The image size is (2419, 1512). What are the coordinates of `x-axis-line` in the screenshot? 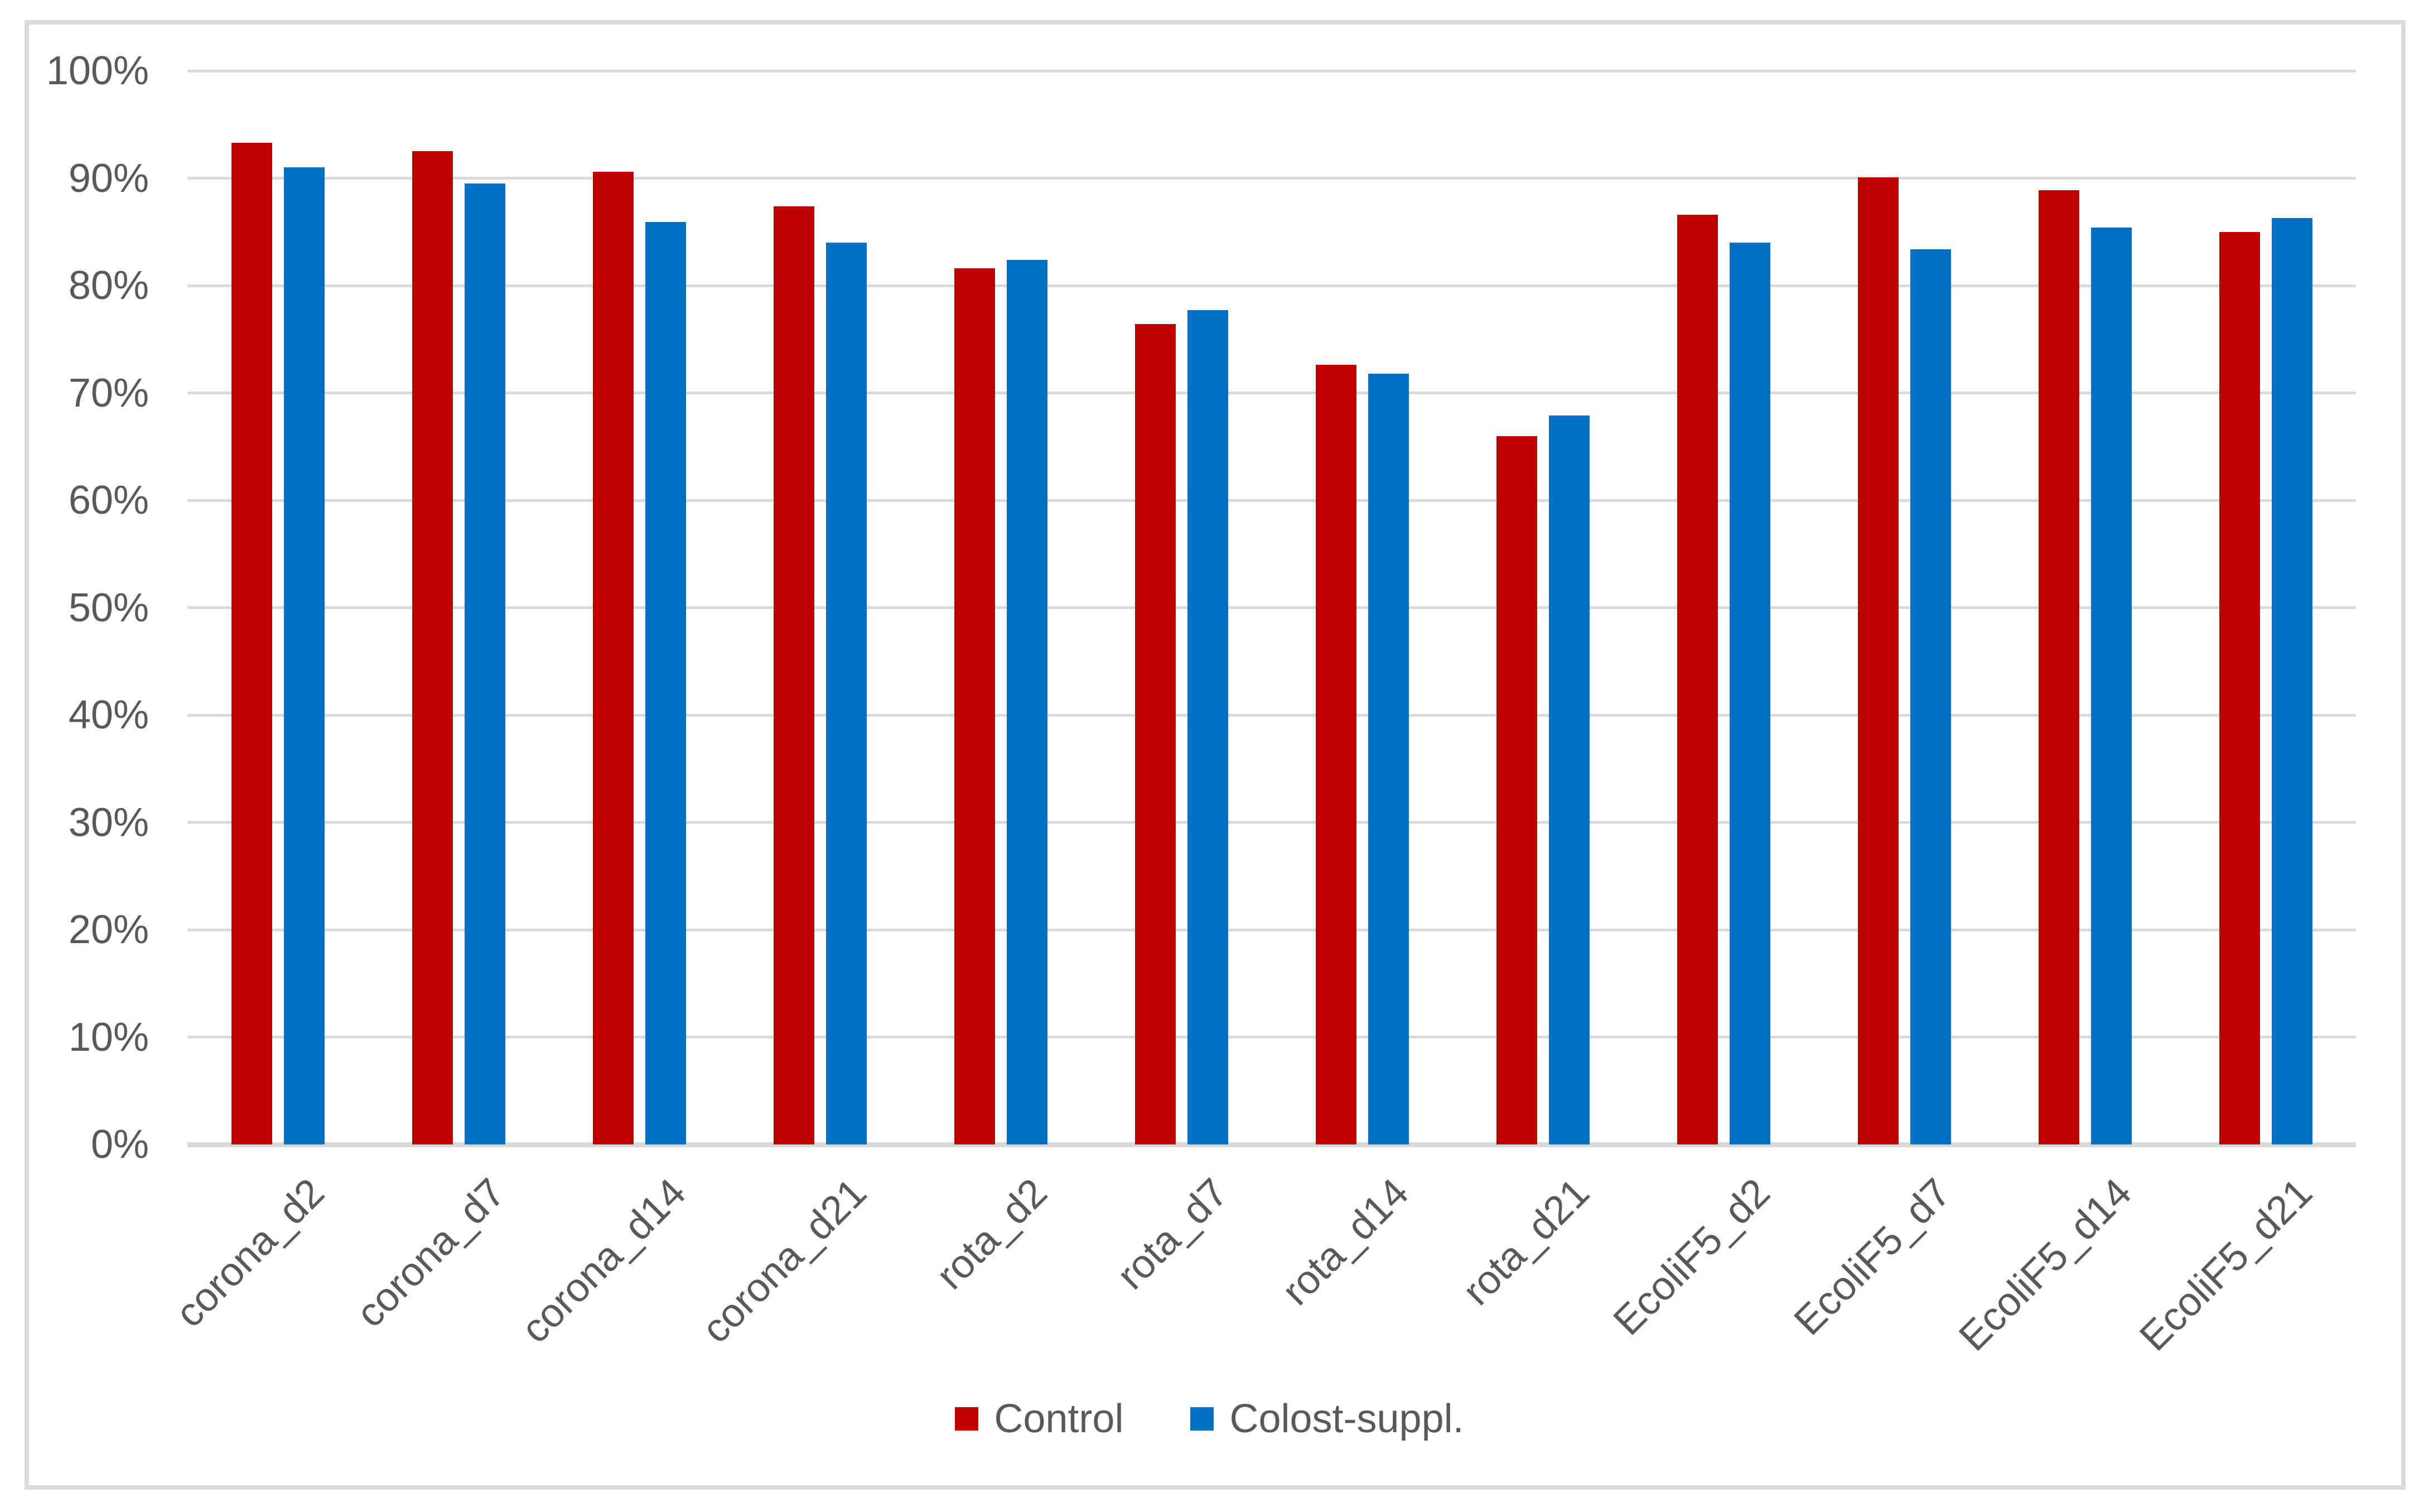 It's located at (1272, 1144).